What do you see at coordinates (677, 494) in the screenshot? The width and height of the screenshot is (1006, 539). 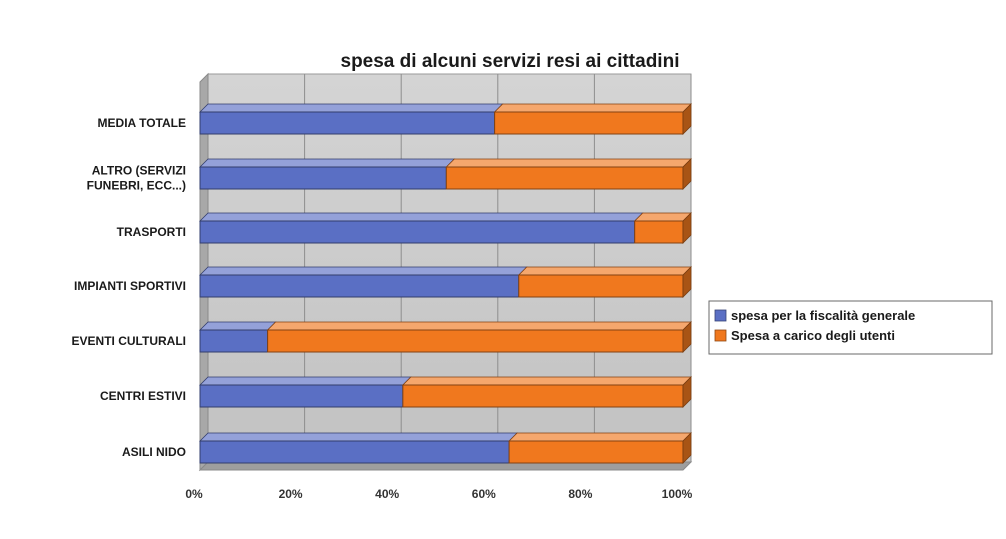 I see `x-tick-label: 100%` at bounding box center [677, 494].